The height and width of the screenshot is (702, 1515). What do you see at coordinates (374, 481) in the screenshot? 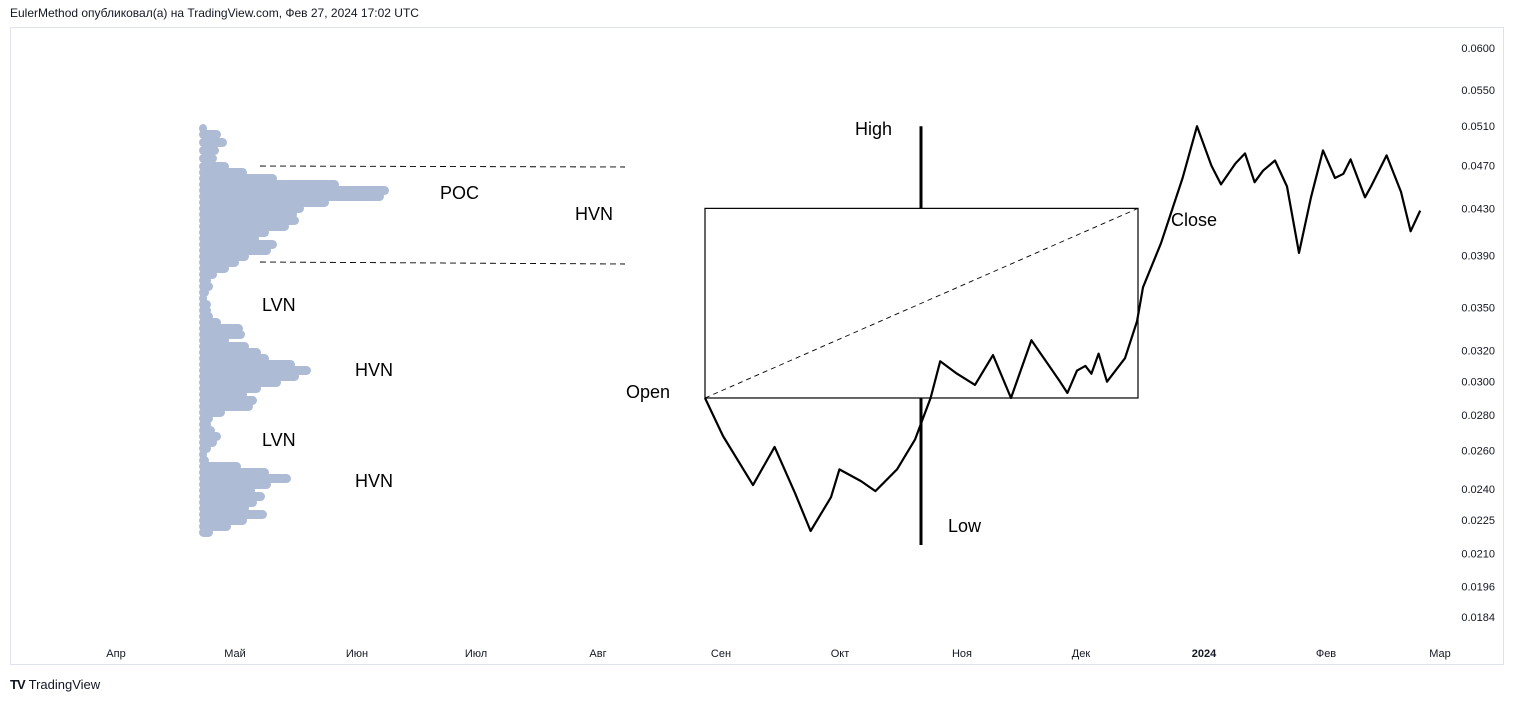
I see `annotation-hvn-bottom: HVN` at bounding box center [374, 481].